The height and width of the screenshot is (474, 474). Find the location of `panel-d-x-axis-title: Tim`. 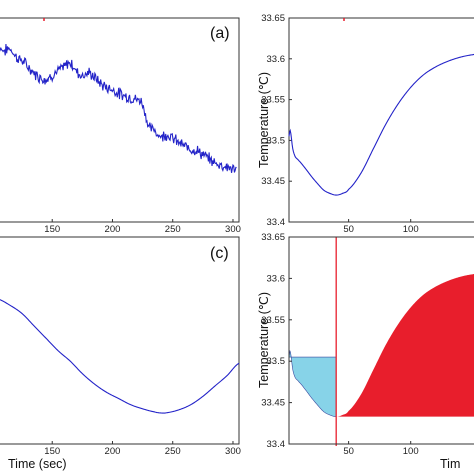

panel-d-x-axis-title: Tim is located at coordinates (450, 464).